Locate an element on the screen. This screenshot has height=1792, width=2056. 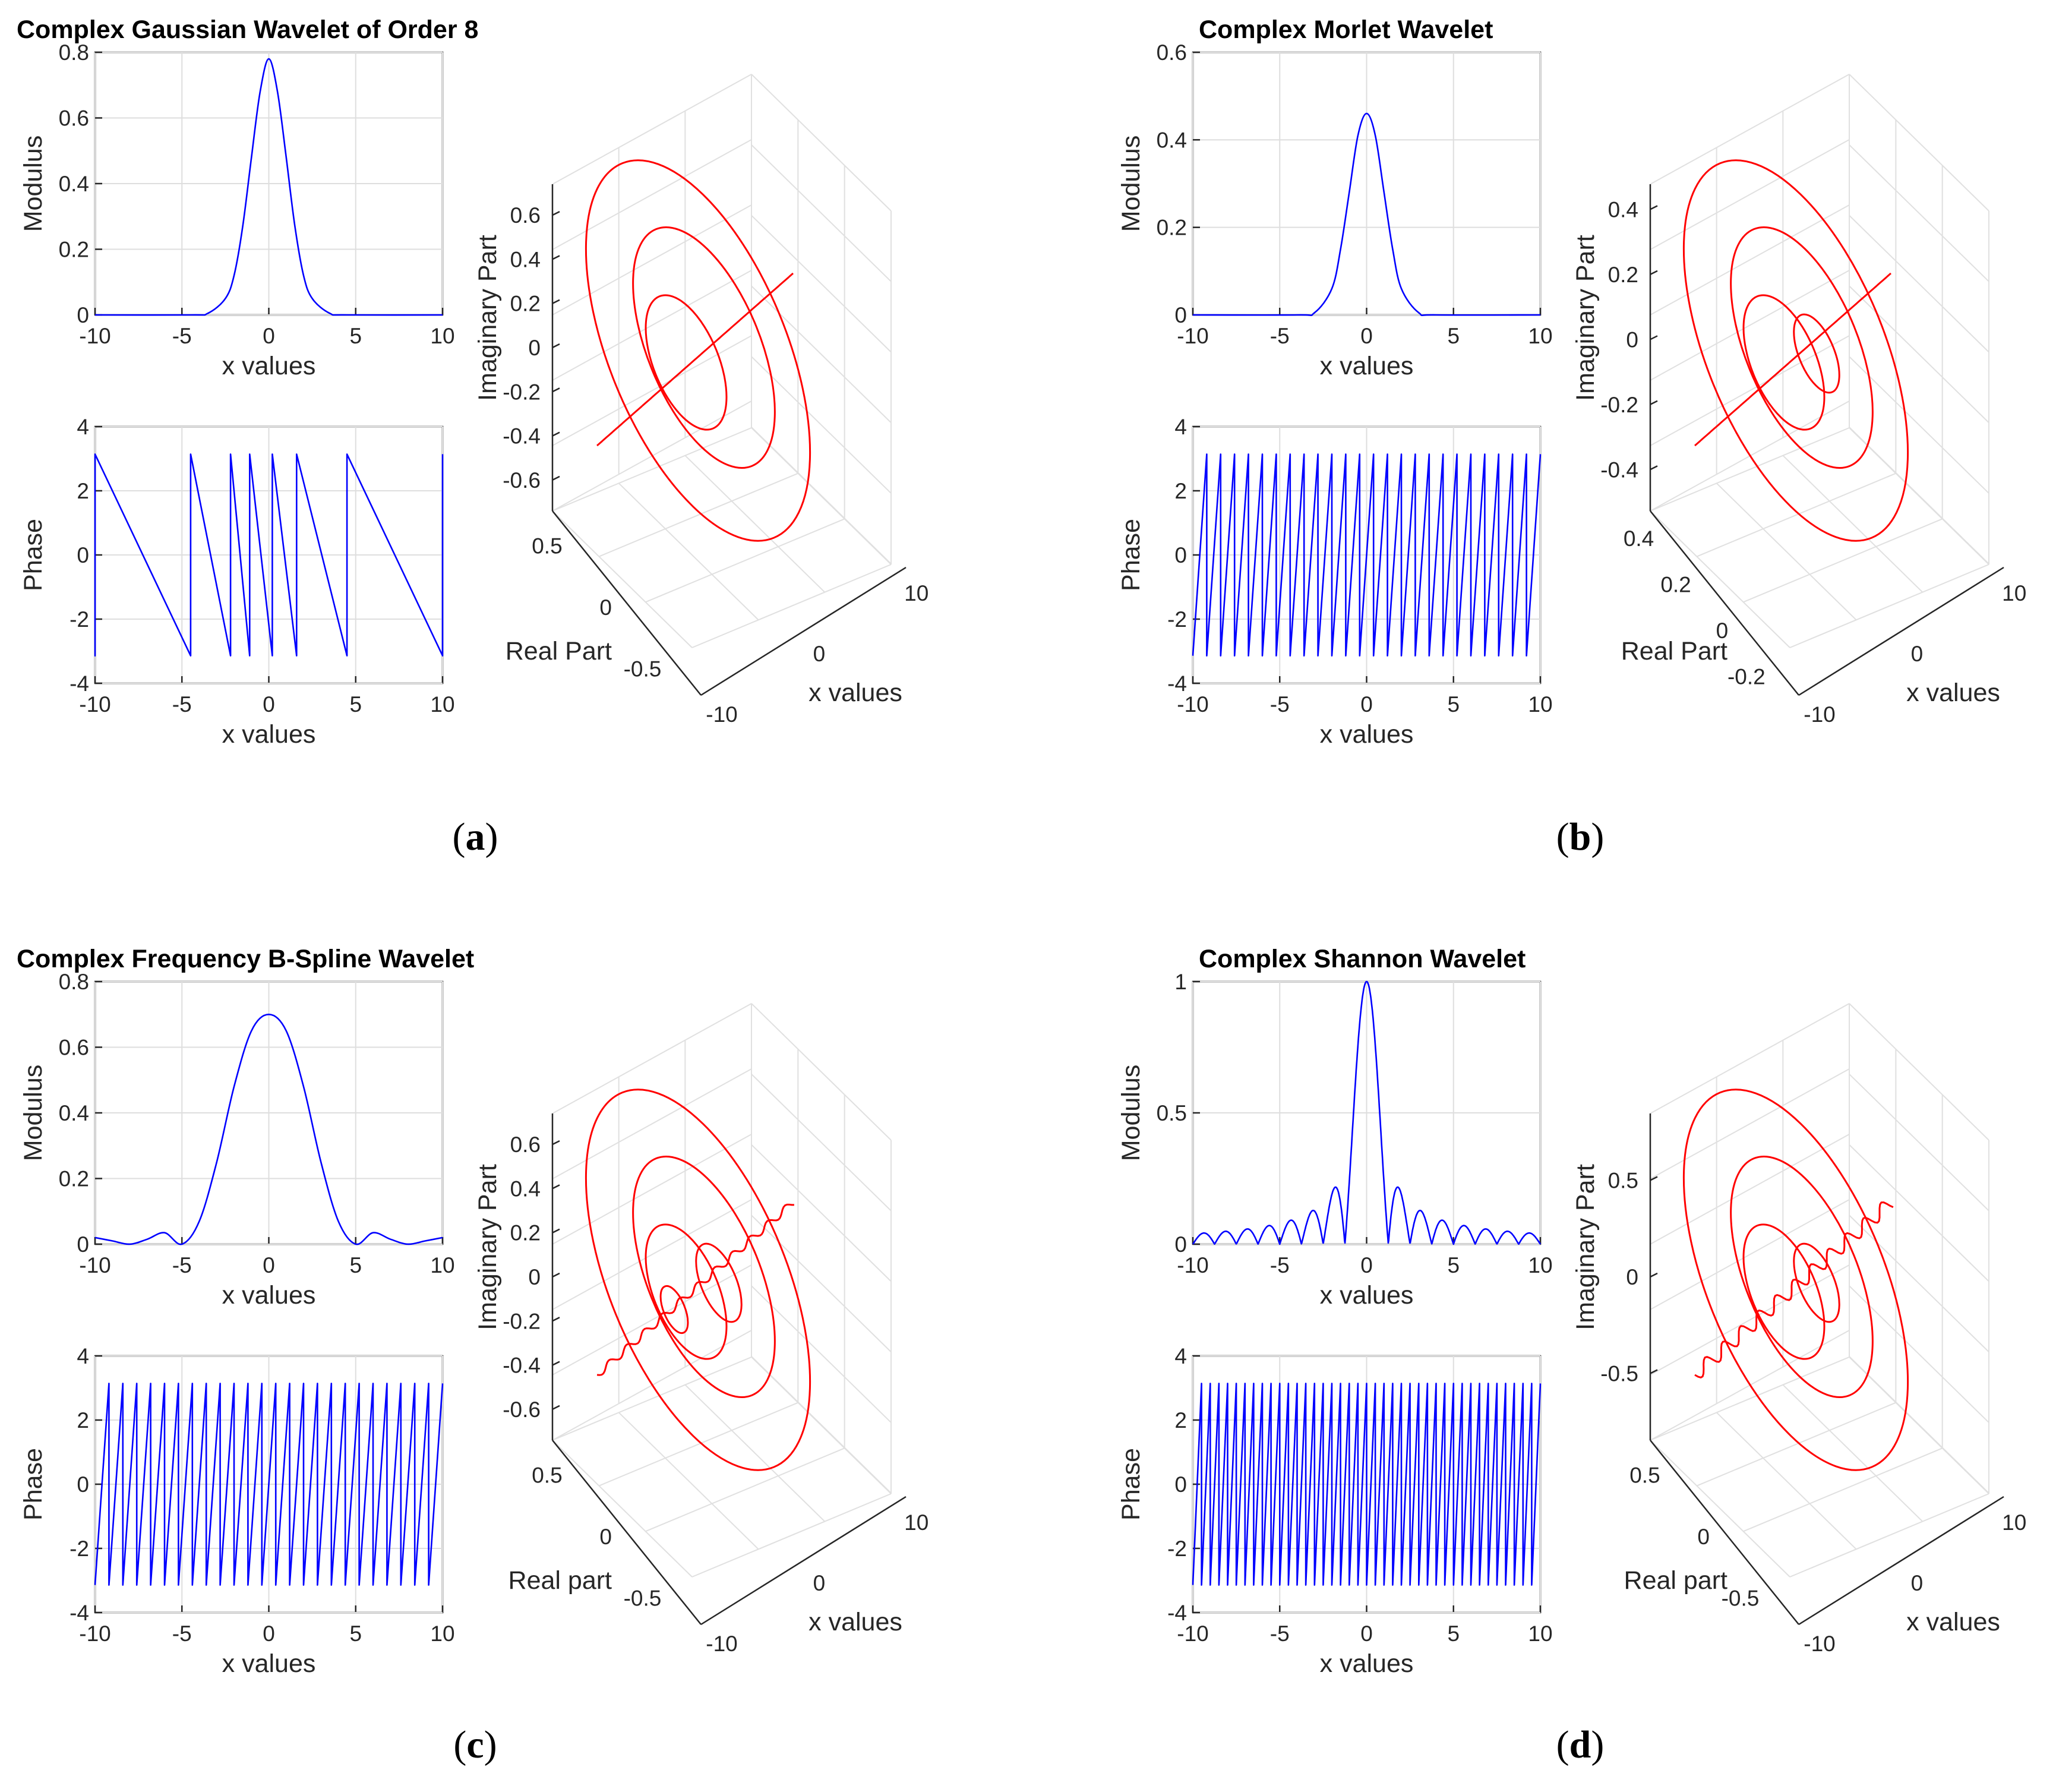
modulus-x-axis-label: x values is located at coordinates (269, 1295).